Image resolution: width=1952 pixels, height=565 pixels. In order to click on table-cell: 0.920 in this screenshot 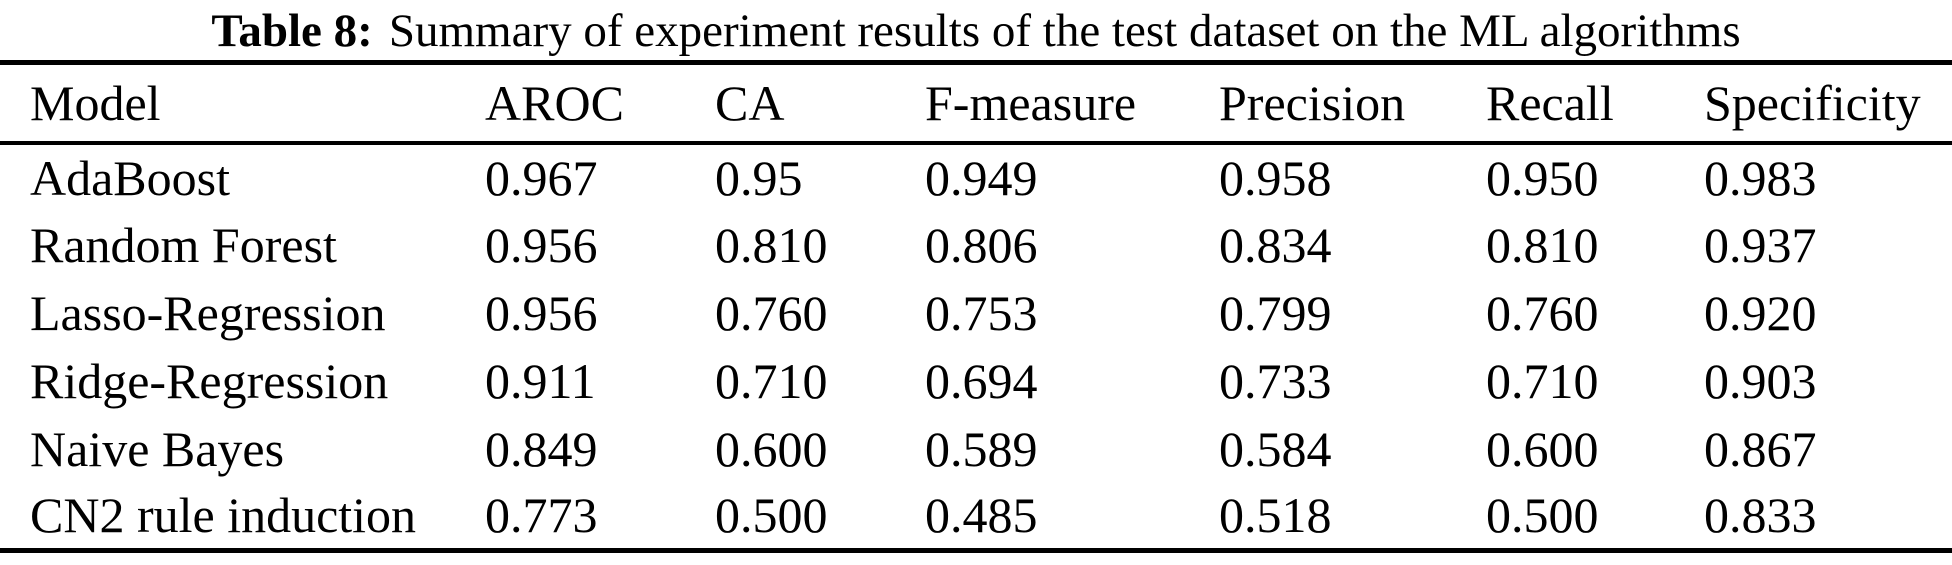, I will do `click(1760, 312)`.